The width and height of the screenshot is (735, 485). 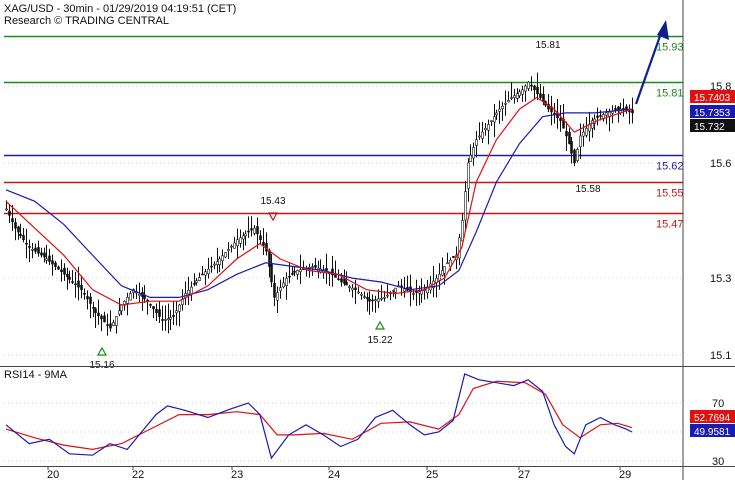 What do you see at coordinates (102, 351) in the screenshot?
I see `up-triangle-marker` at bounding box center [102, 351].